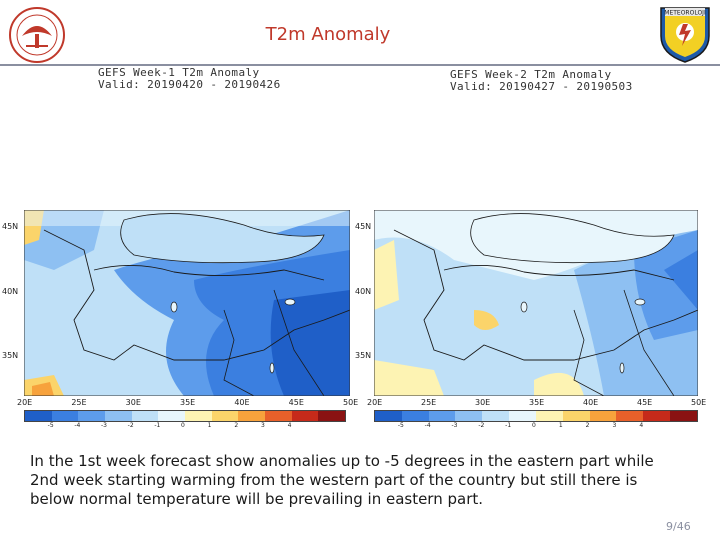 The width and height of the screenshot is (720, 540). Describe the element at coordinates (296, 402) in the screenshot. I see `map-1-lon-45E: 45E` at that location.